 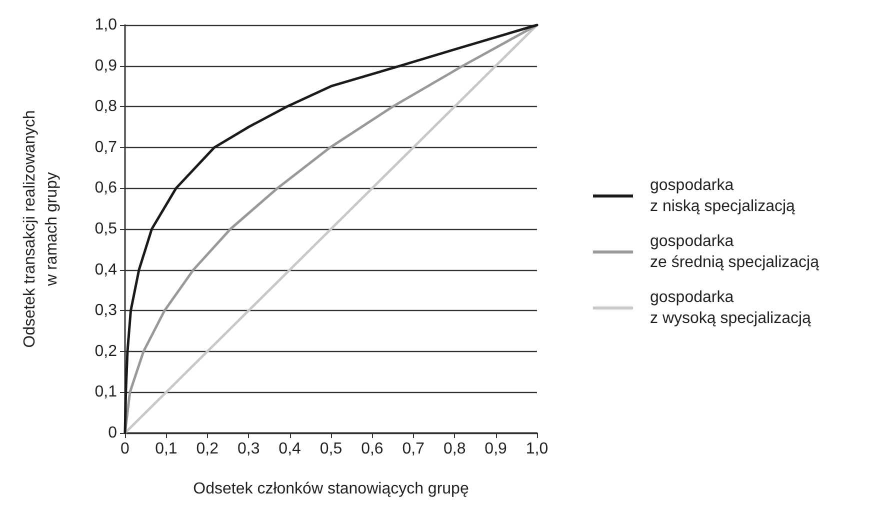 I want to click on y-tick-label: 0,2, so click(x=106, y=351).